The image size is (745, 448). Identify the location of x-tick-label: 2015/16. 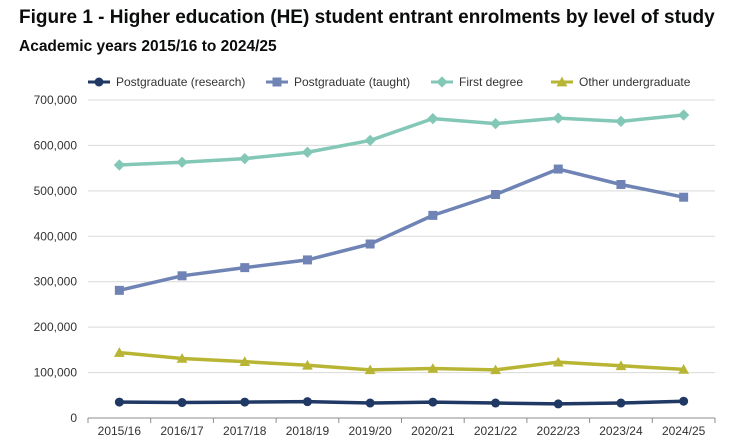
(120, 431).